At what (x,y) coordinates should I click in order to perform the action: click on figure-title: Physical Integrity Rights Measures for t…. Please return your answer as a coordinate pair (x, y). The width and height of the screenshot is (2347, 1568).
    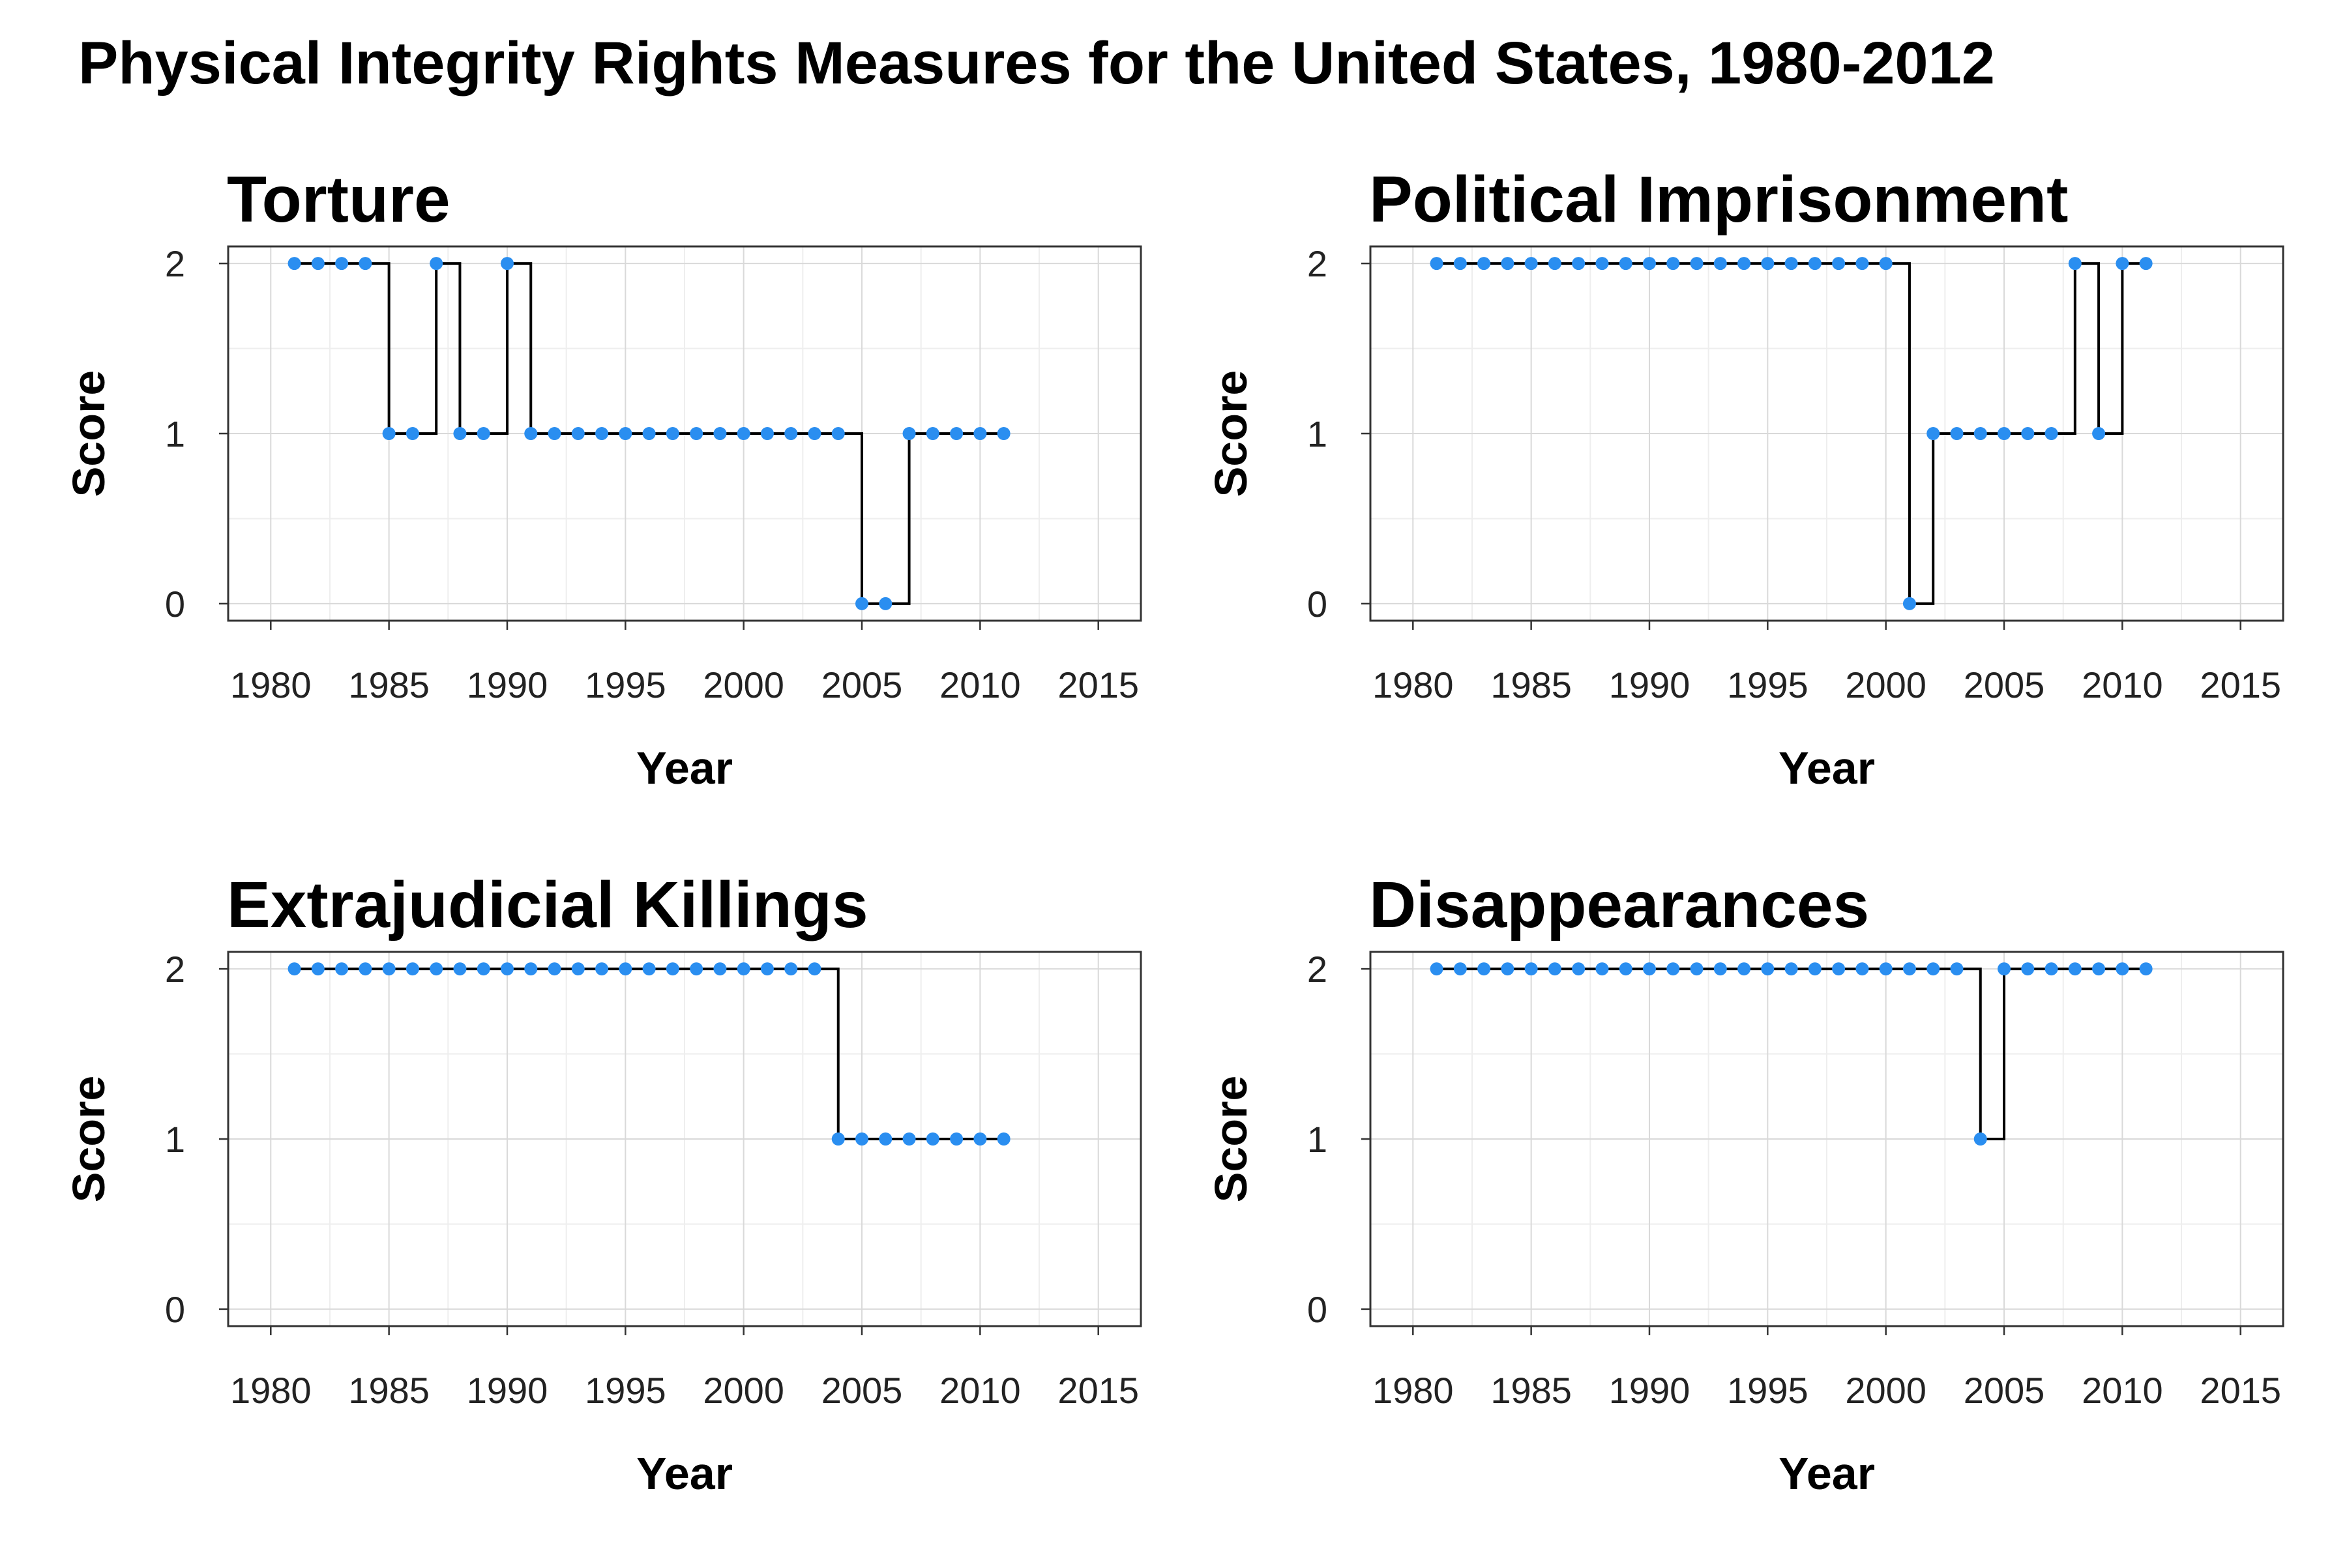
    Looking at the image, I should click on (1036, 63).